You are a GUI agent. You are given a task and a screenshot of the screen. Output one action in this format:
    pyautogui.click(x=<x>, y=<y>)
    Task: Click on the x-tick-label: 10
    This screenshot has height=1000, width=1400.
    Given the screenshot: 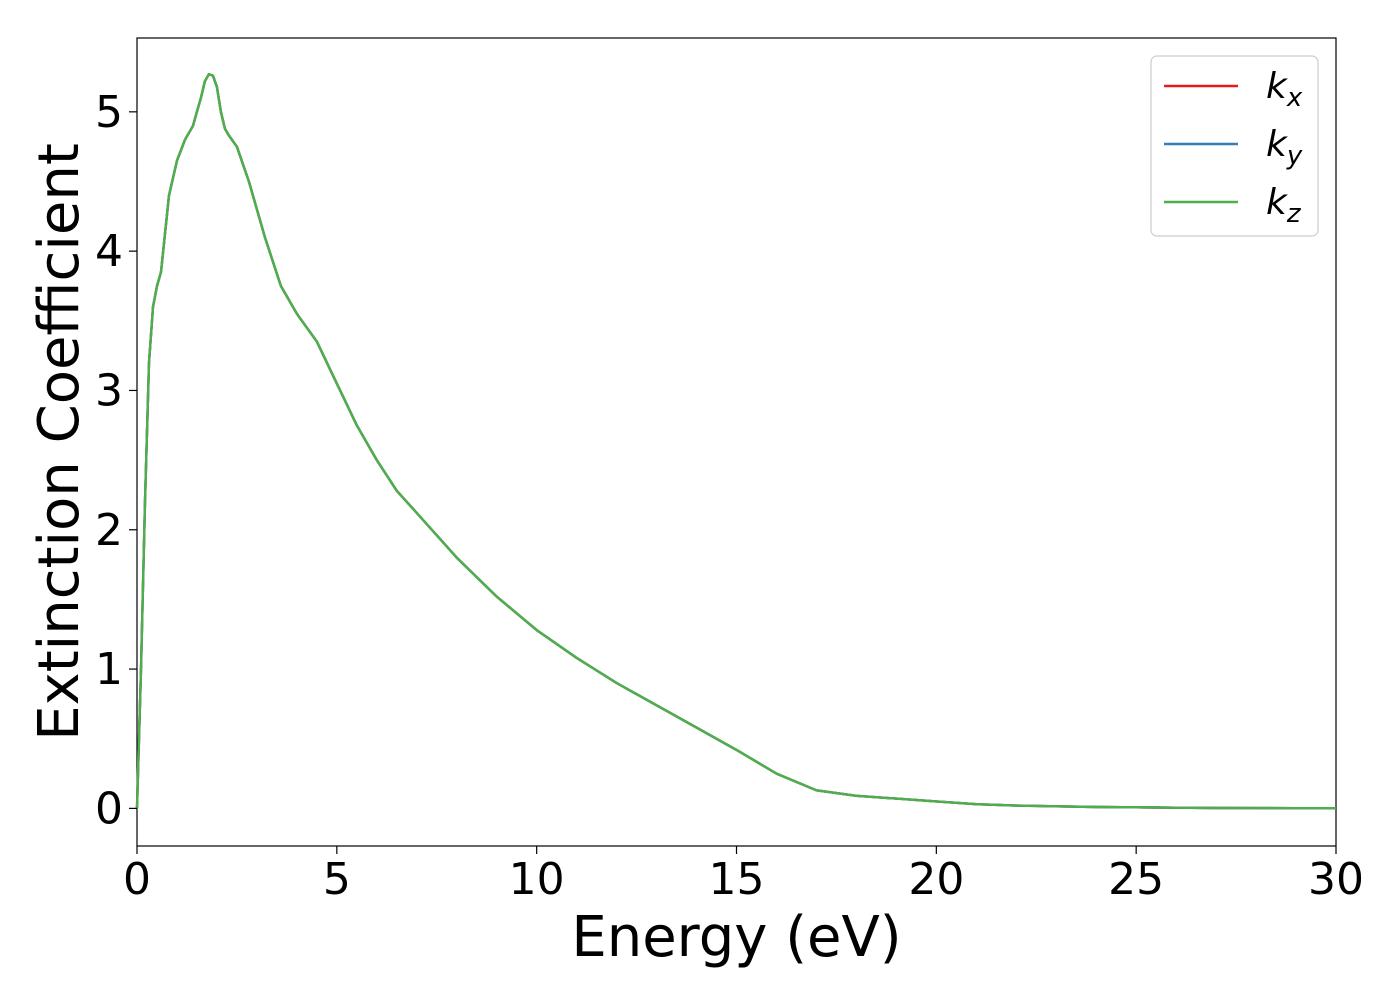 What is the action you would take?
    pyautogui.click(x=537, y=879)
    